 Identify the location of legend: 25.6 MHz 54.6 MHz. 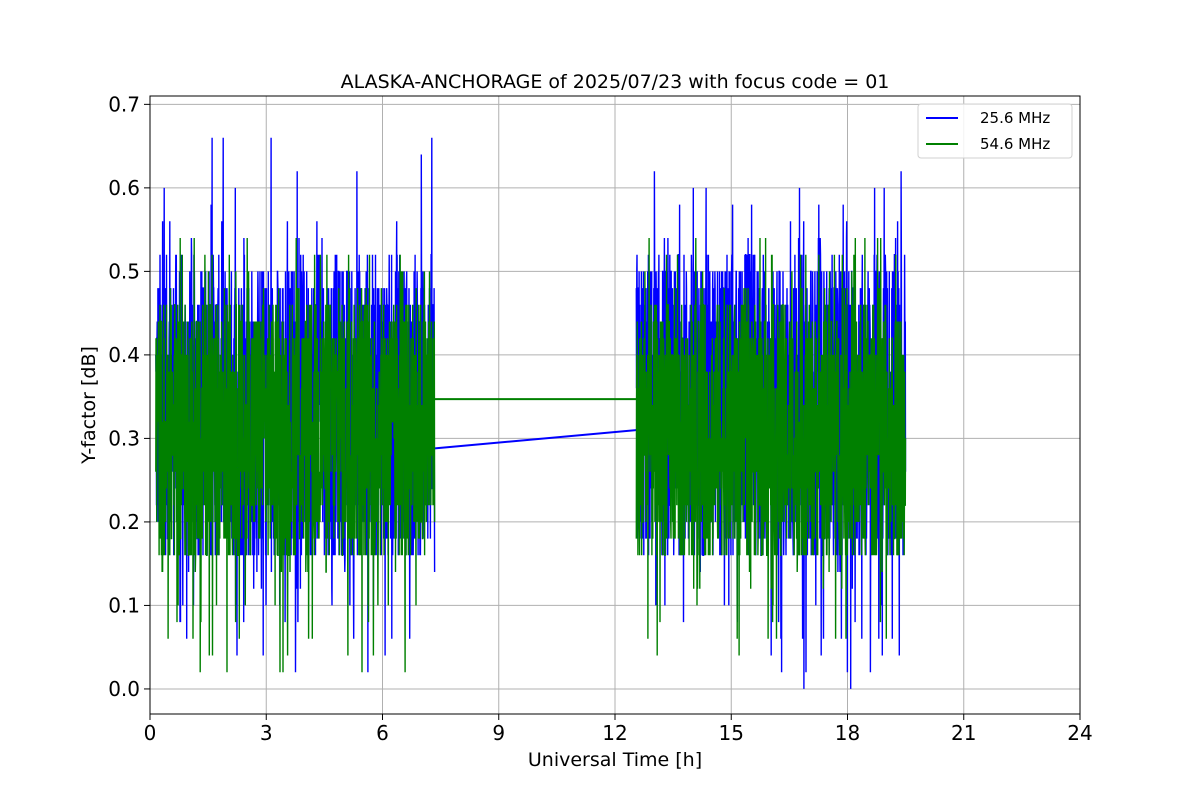
(995, 131).